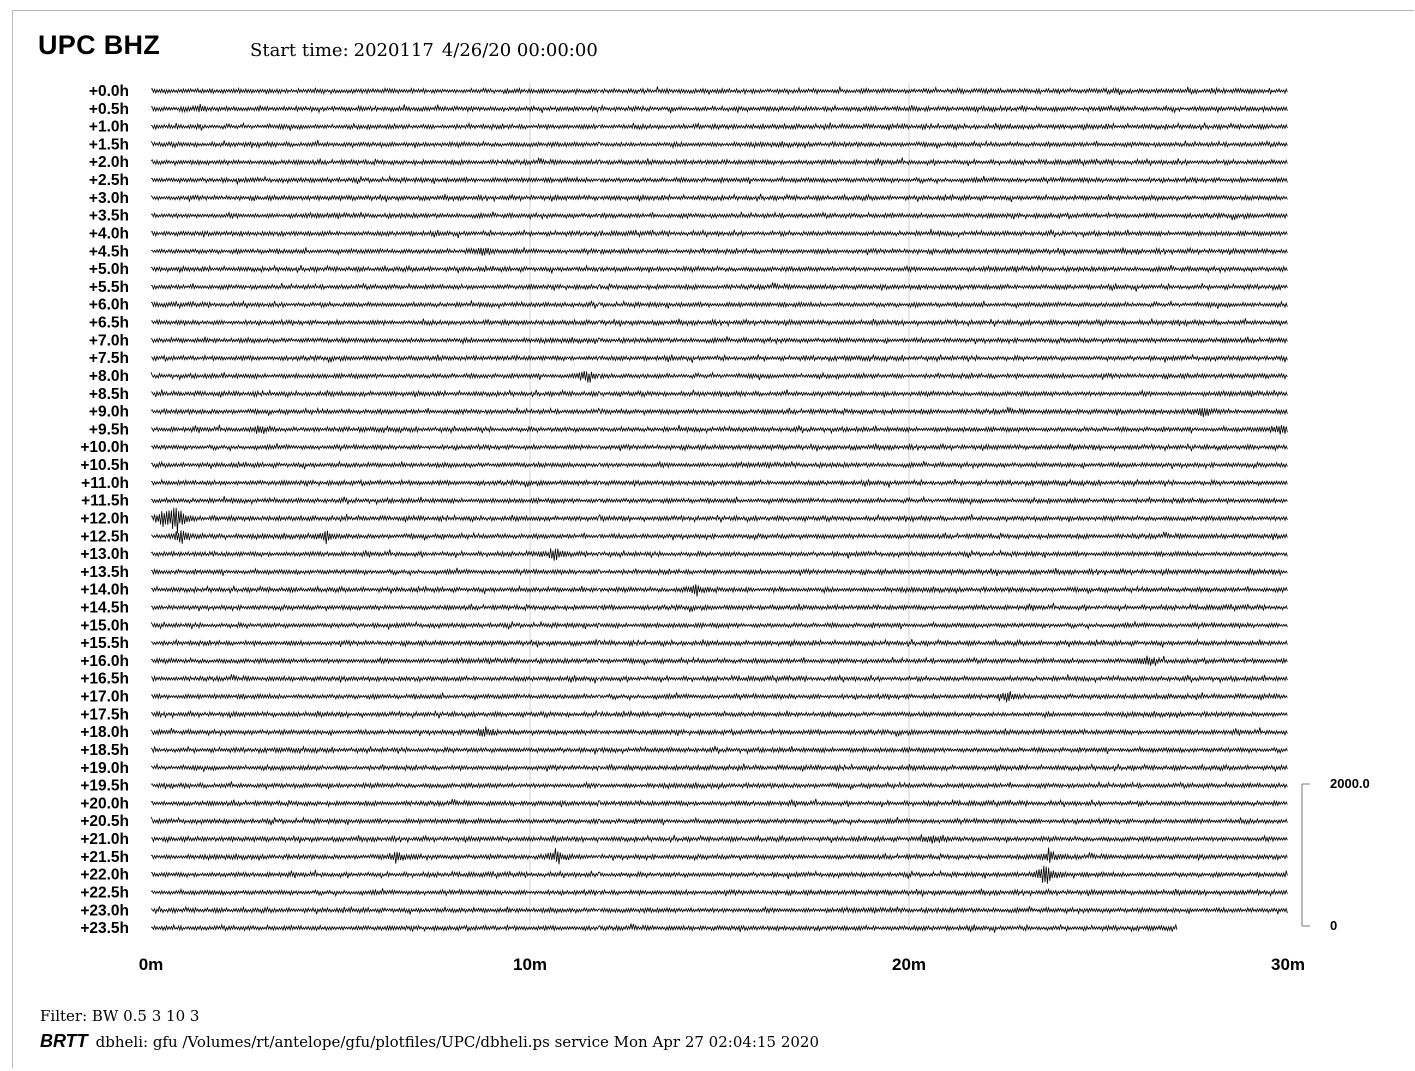  What do you see at coordinates (104, 786) in the screenshot?
I see `row-label: +19.5h` at bounding box center [104, 786].